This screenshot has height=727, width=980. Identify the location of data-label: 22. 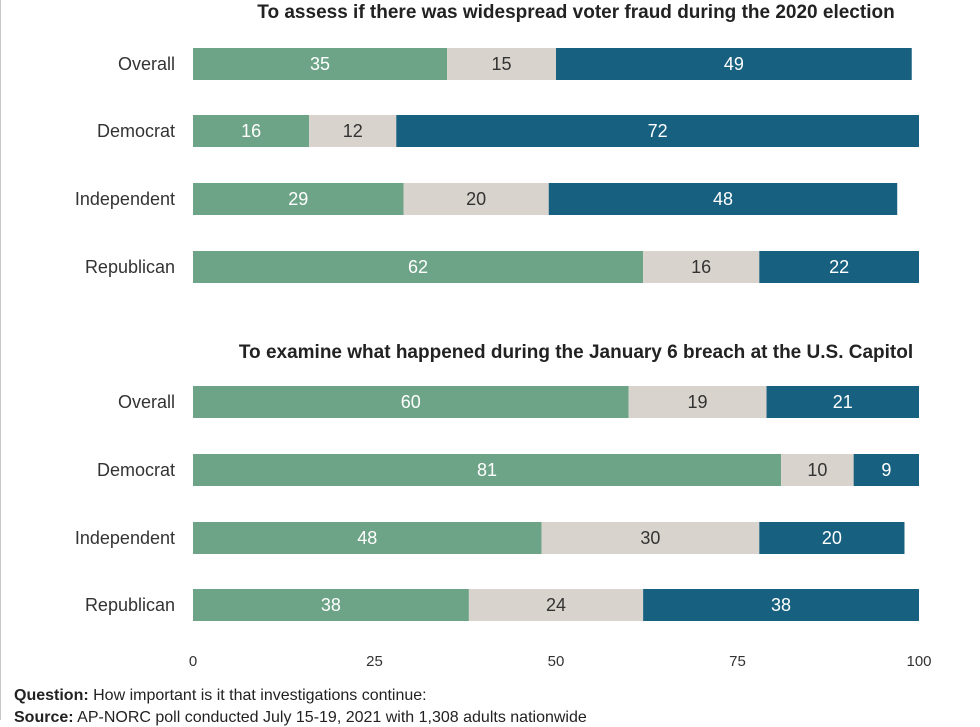
(839, 267).